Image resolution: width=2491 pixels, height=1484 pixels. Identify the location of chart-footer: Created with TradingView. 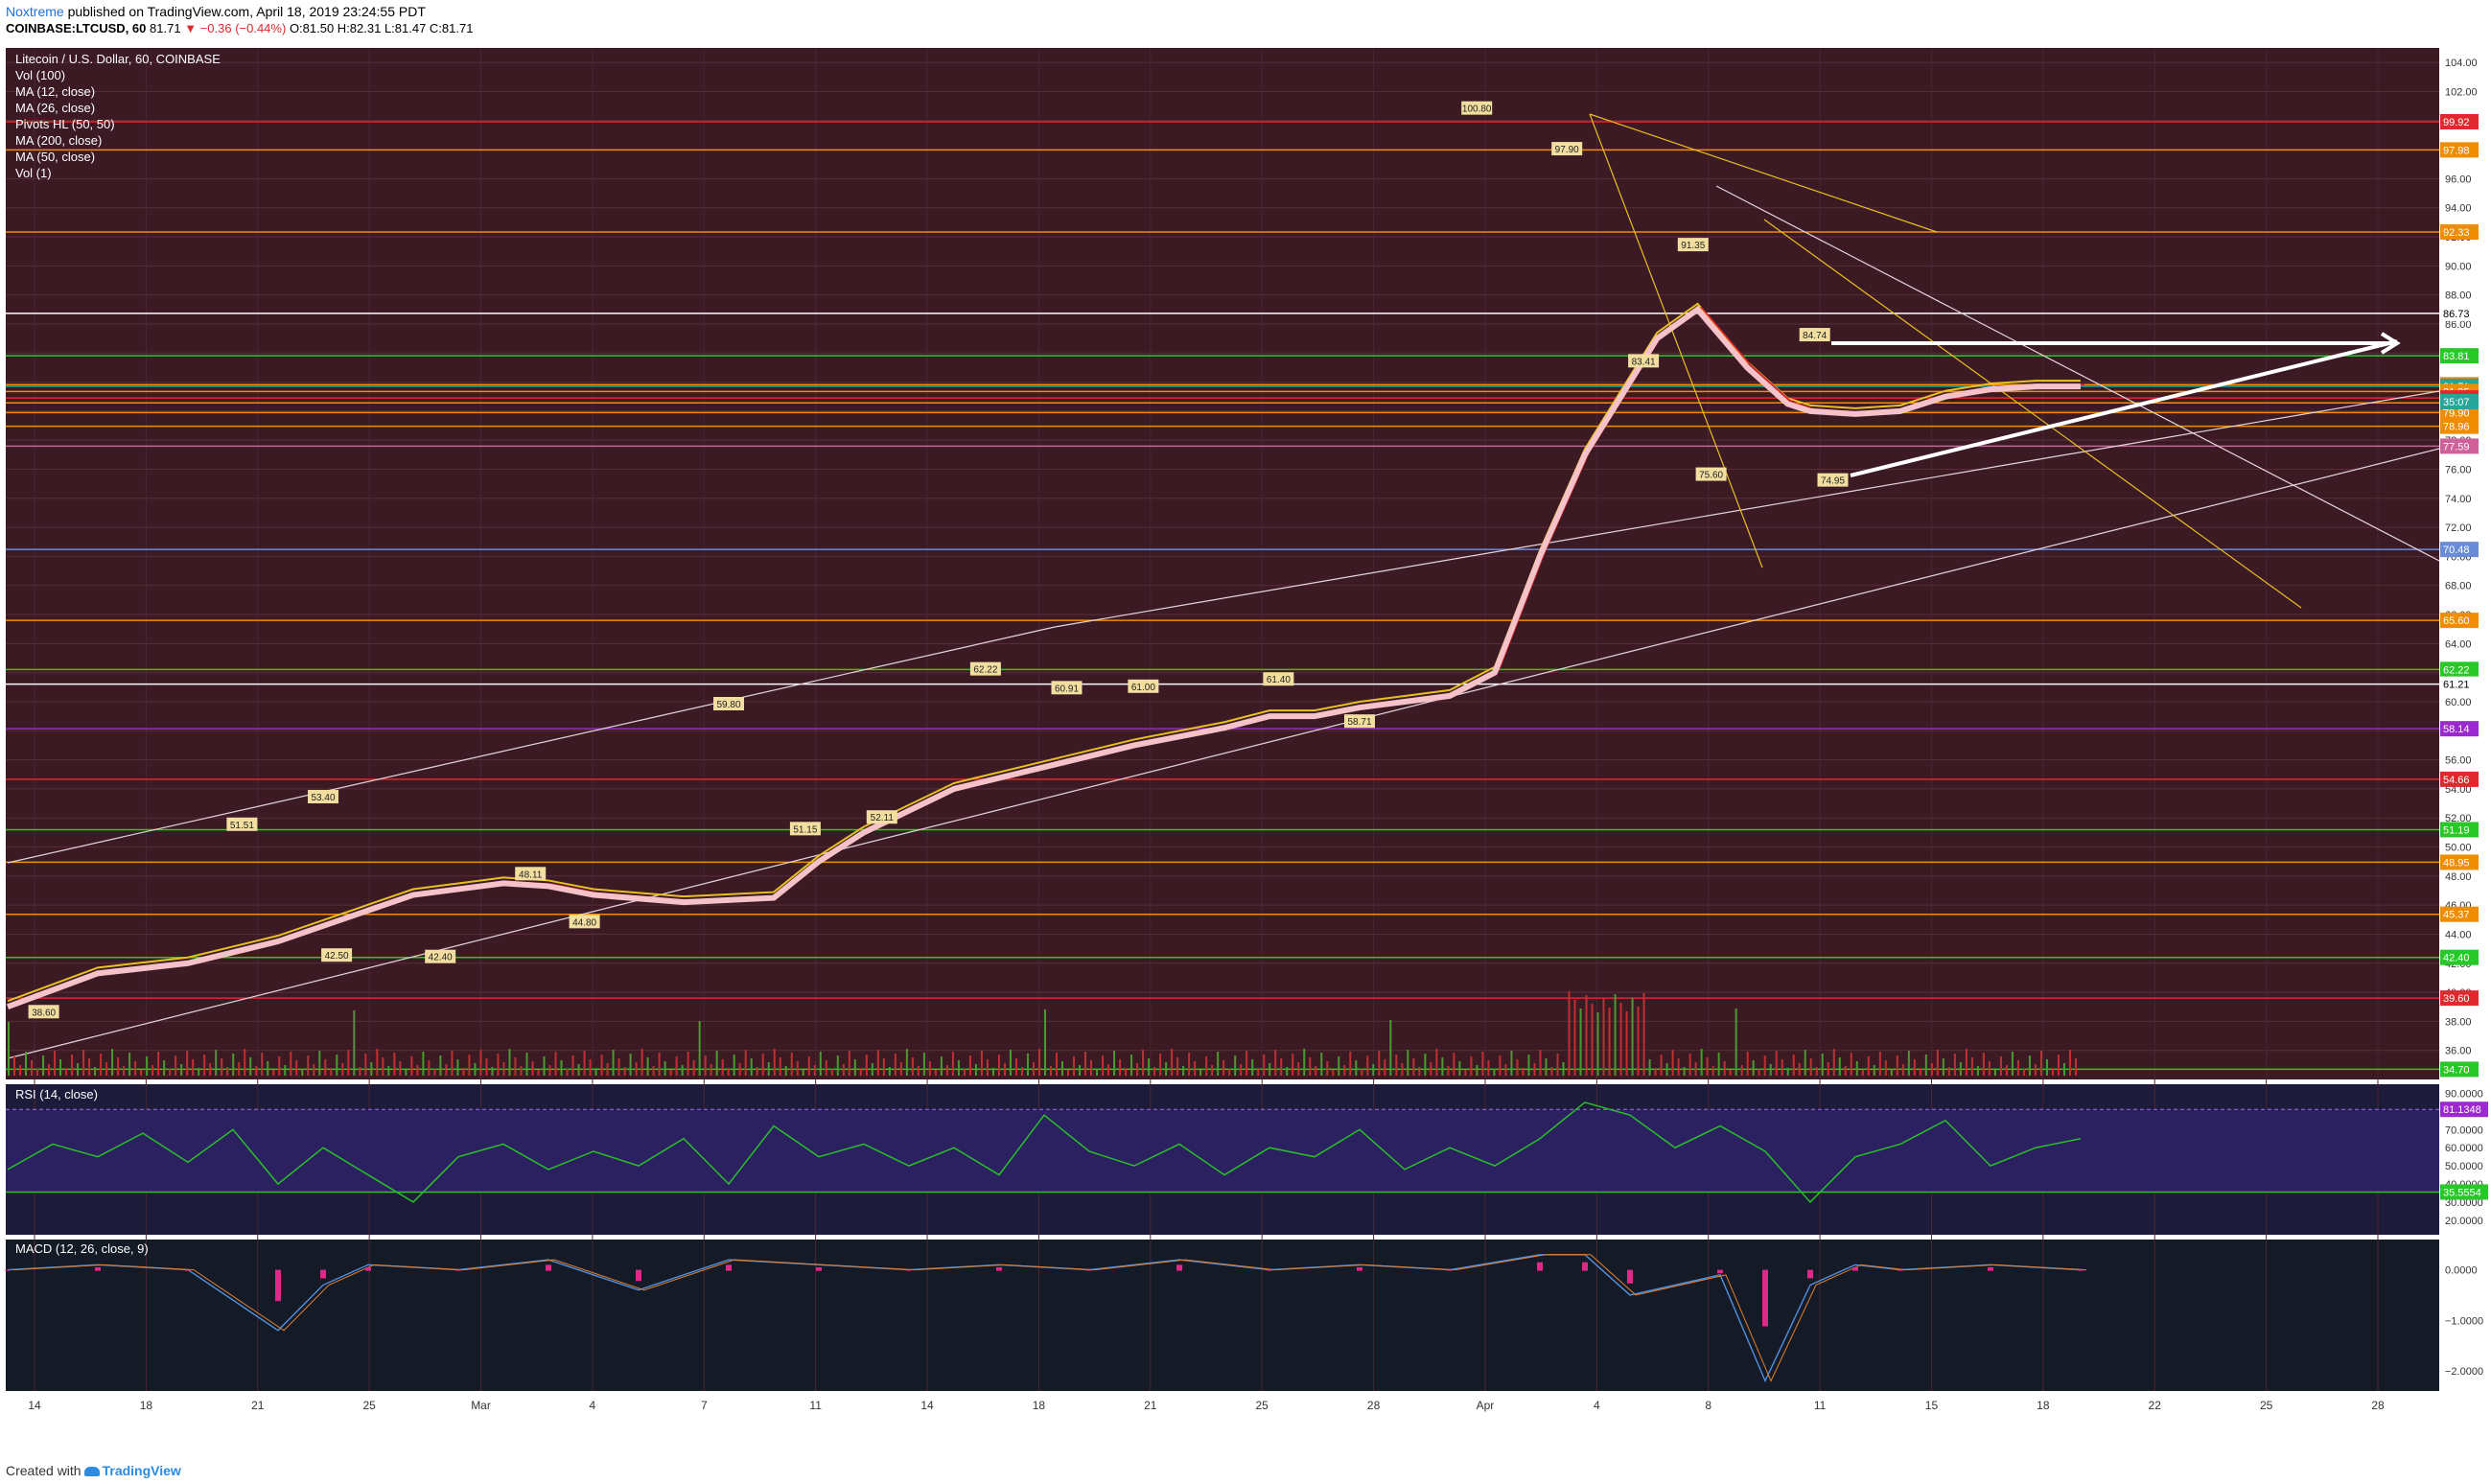
(1245, 1469).